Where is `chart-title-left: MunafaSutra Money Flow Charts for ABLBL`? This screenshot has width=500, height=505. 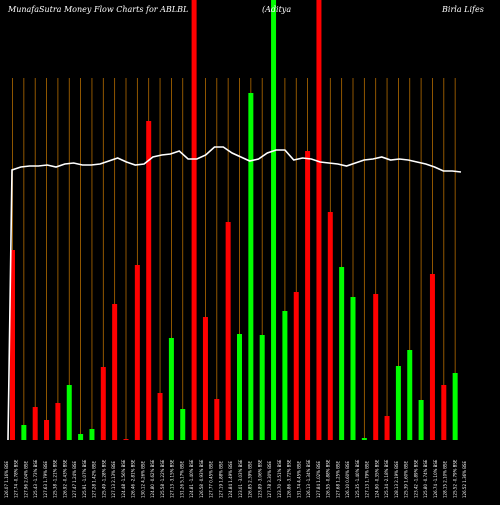 chart-title-left: MunafaSutra Money Flow Charts for ABLBL is located at coordinates (97, 9).